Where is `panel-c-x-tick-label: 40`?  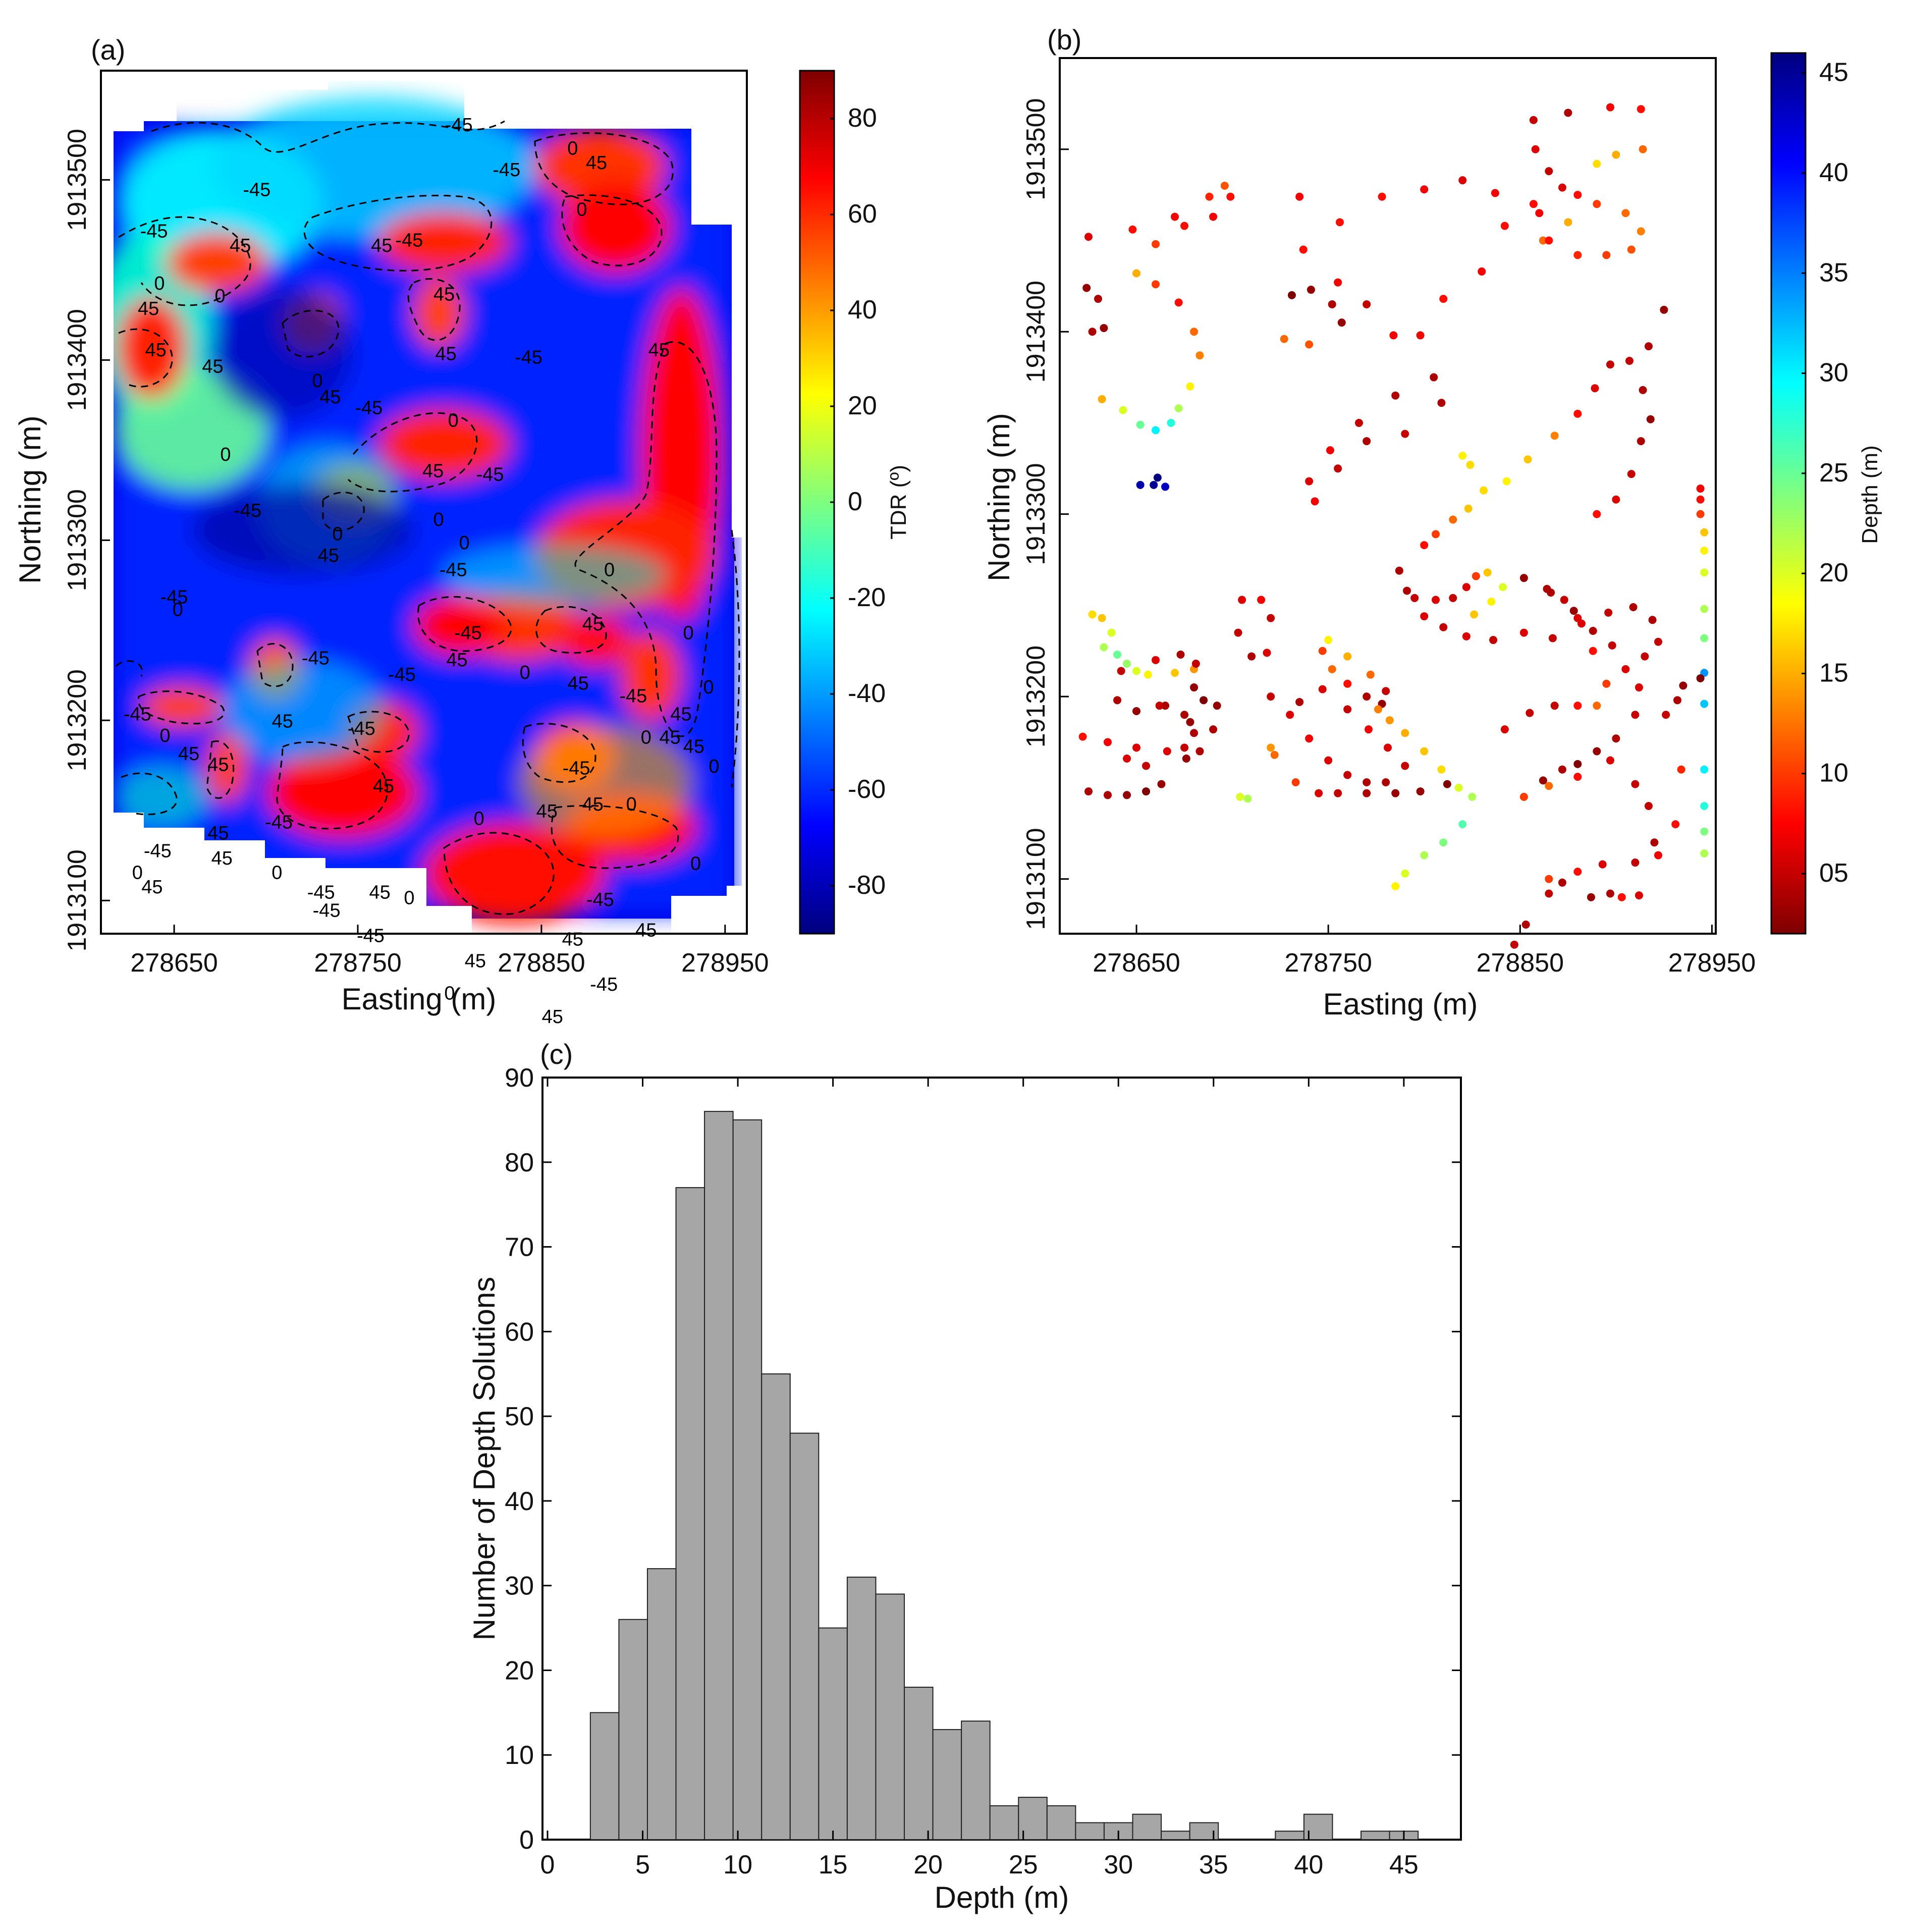
panel-c-x-tick-label: 40 is located at coordinates (1308, 1865).